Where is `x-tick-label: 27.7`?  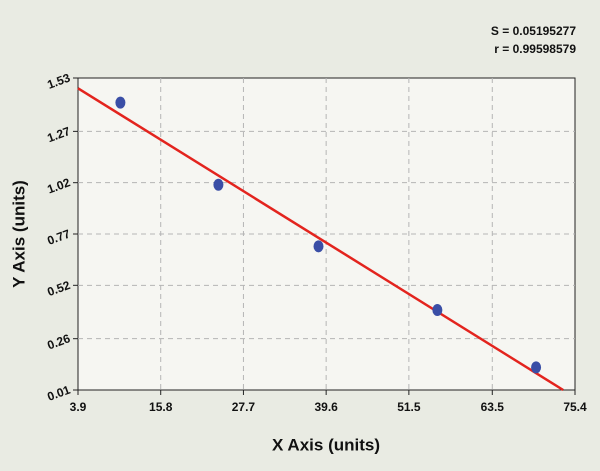 x-tick-label: 27.7 is located at coordinates (244, 407).